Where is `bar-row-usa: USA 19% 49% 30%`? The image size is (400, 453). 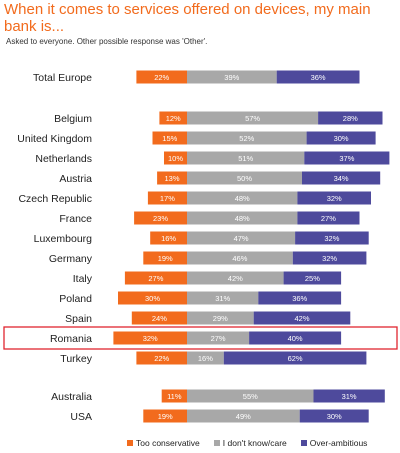 bar-row-usa: USA 19% 49% 30% is located at coordinates (219, 416).